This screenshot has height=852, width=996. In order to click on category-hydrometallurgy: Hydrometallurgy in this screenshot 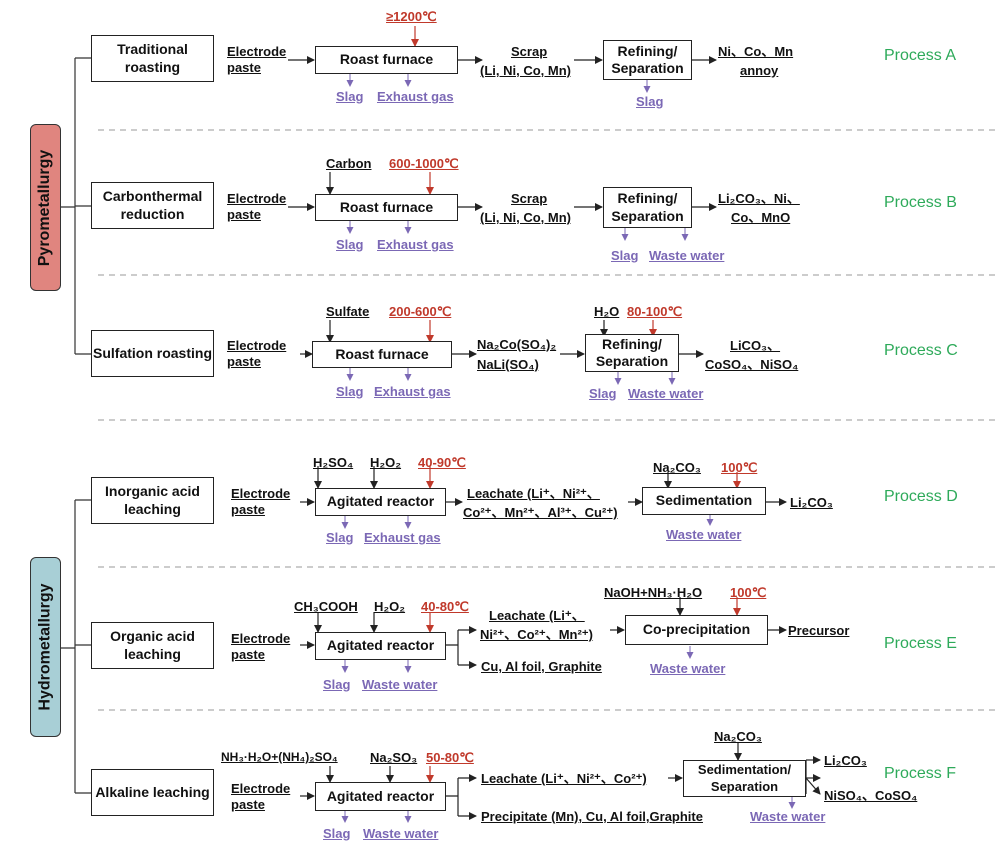, I will do `click(45, 647)`.